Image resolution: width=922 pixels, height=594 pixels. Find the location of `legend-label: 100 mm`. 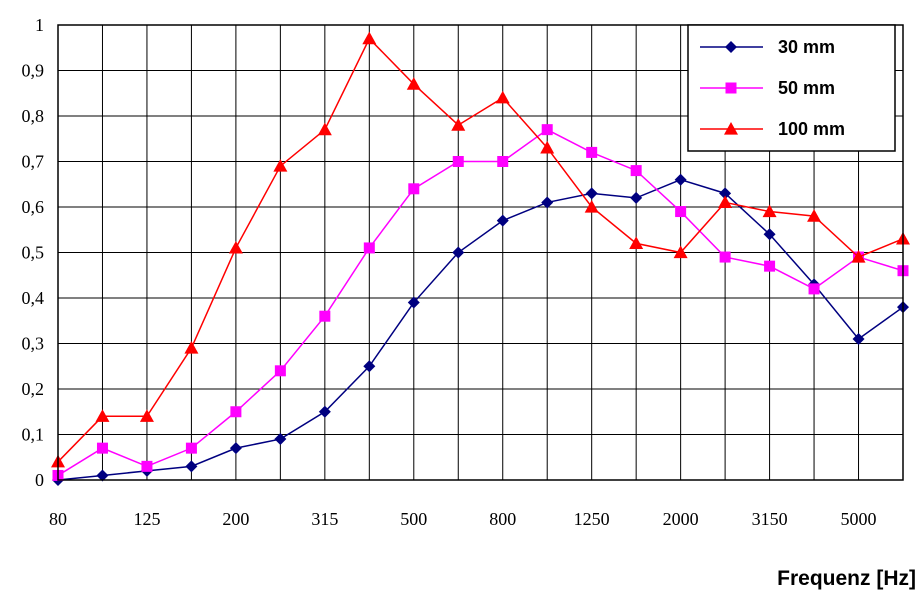

legend-label: 100 mm is located at coordinates (811, 129).